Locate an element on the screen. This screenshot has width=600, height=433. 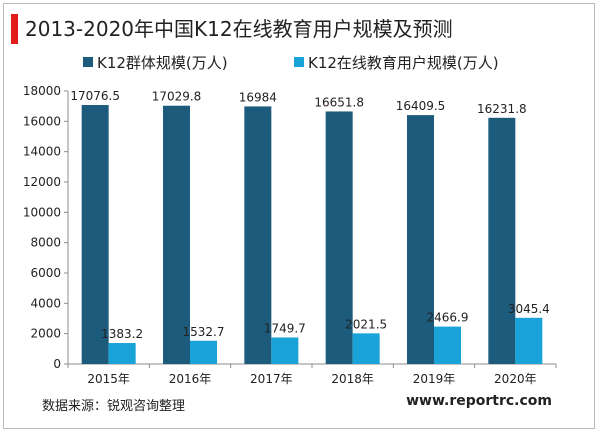
x-tick-label: 2015年 is located at coordinates (108, 379).